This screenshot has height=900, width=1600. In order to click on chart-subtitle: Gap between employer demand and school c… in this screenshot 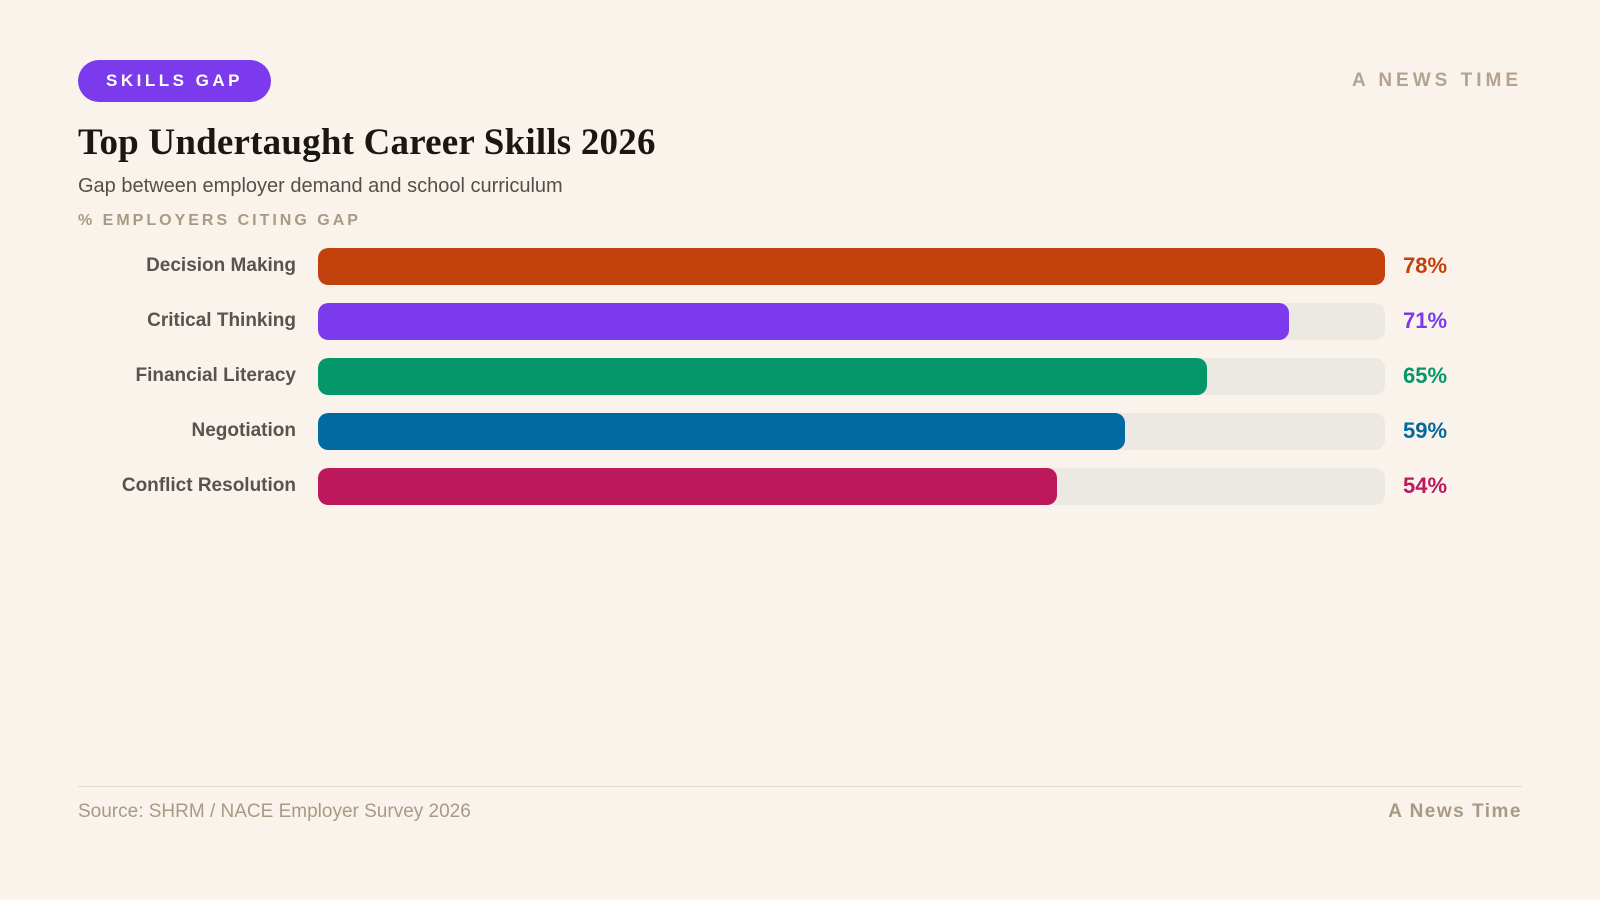, I will do `click(320, 185)`.